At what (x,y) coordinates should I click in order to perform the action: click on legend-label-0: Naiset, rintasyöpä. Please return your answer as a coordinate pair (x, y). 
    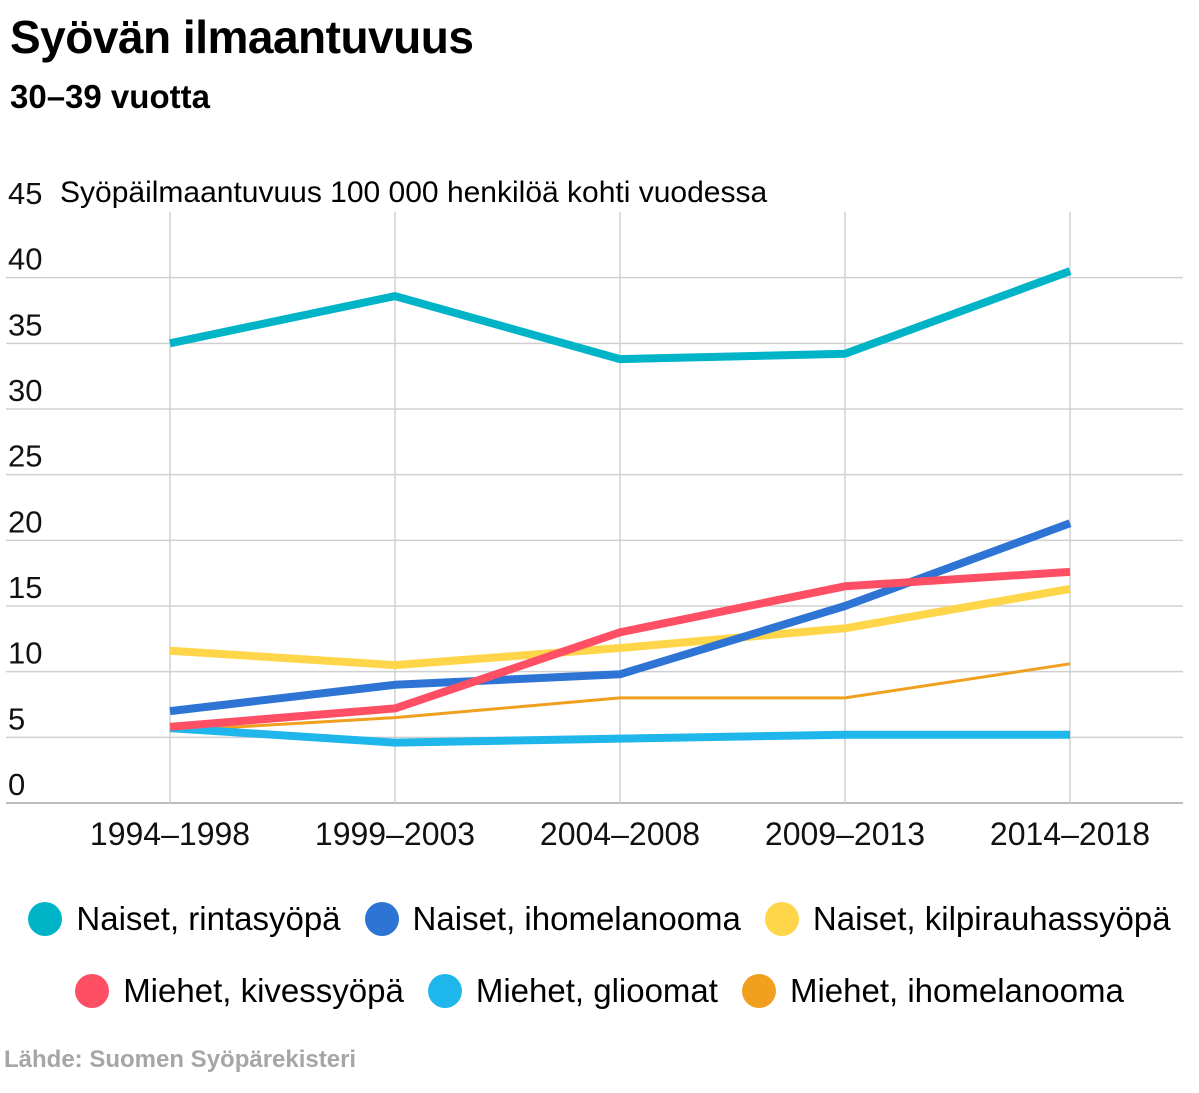
    Looking at the image, I should click on (208, 918).